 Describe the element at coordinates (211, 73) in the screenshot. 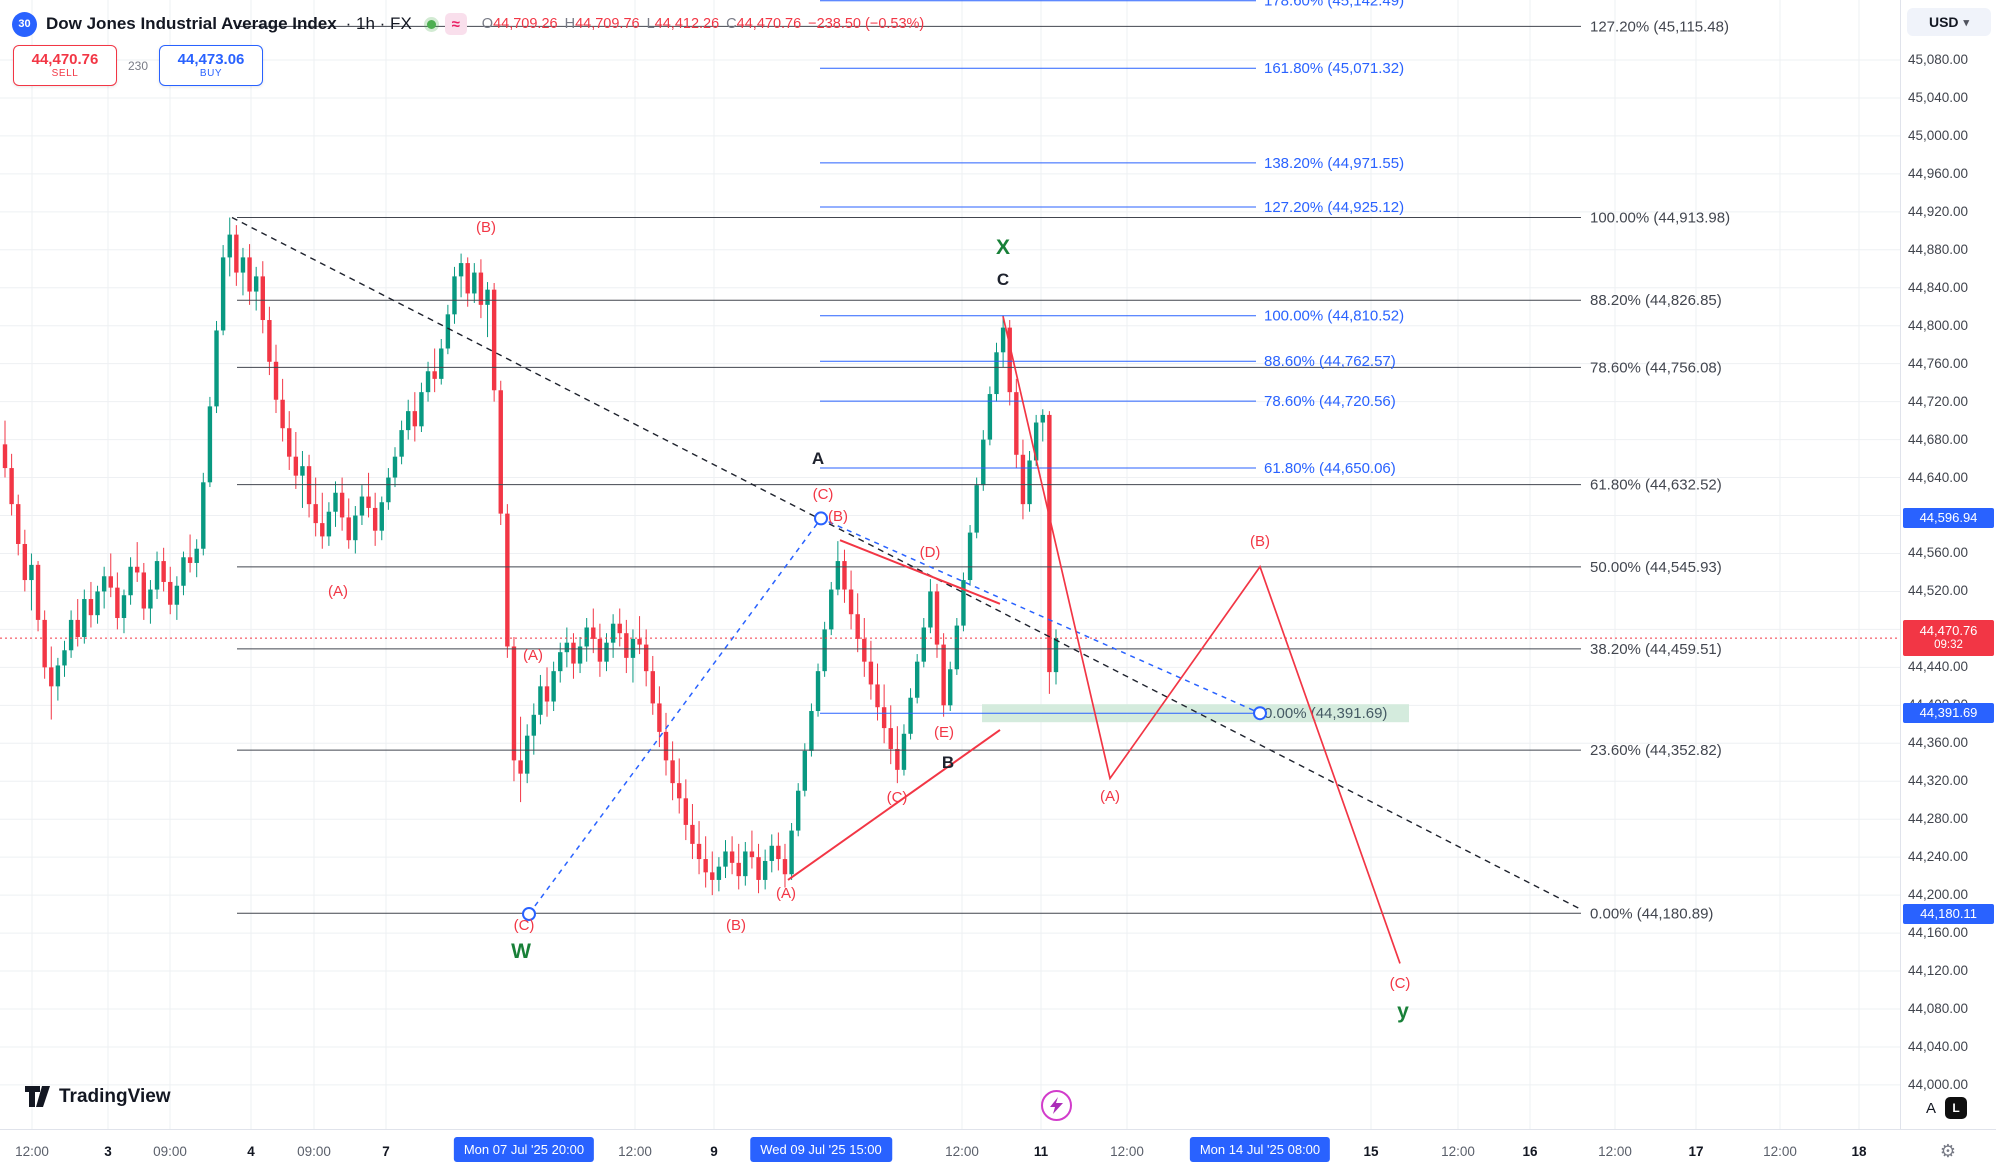

I see `buy-label: BUY` at that location.